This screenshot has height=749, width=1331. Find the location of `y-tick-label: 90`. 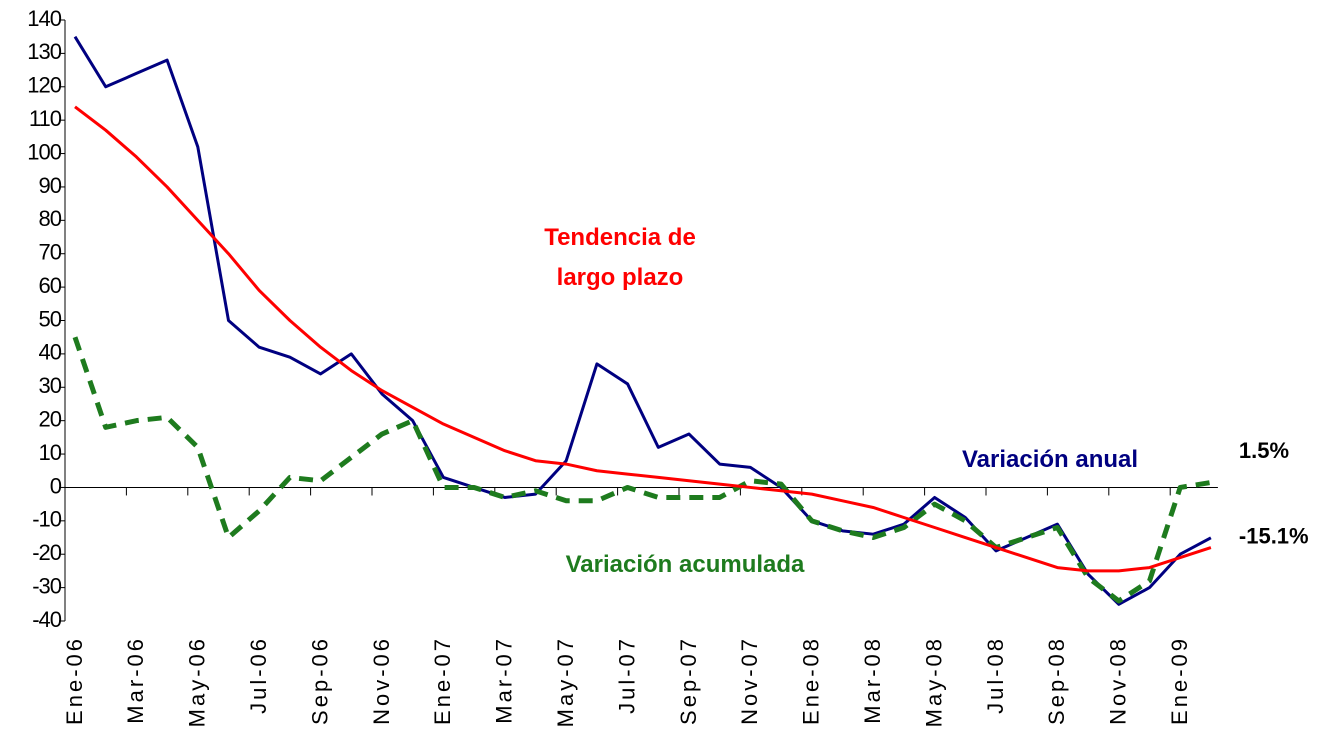

y-tick-label: 90 is located at coordinates (50, 185).